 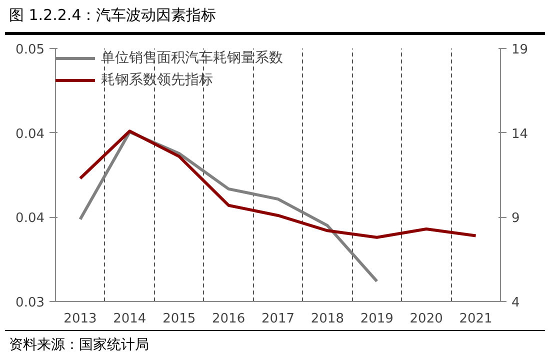 I want to click on y2-tick-label: 4, so click(x=516, y=303).